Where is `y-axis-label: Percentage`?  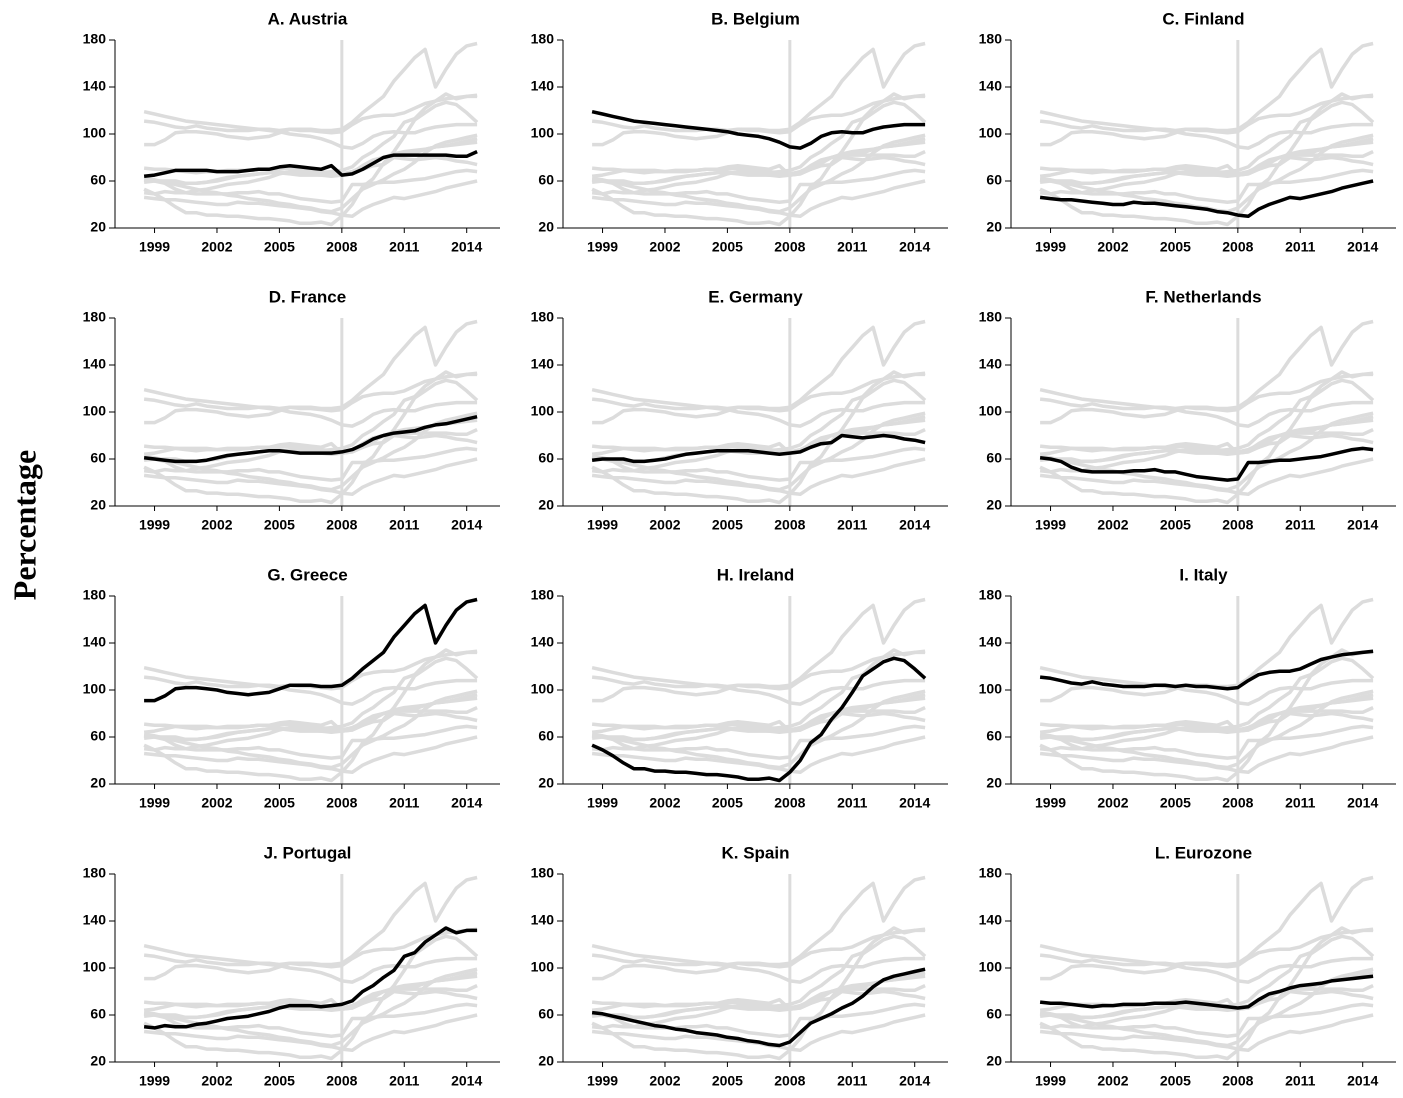
y-axis-label: Percentage is located at coordinates (24, 525).